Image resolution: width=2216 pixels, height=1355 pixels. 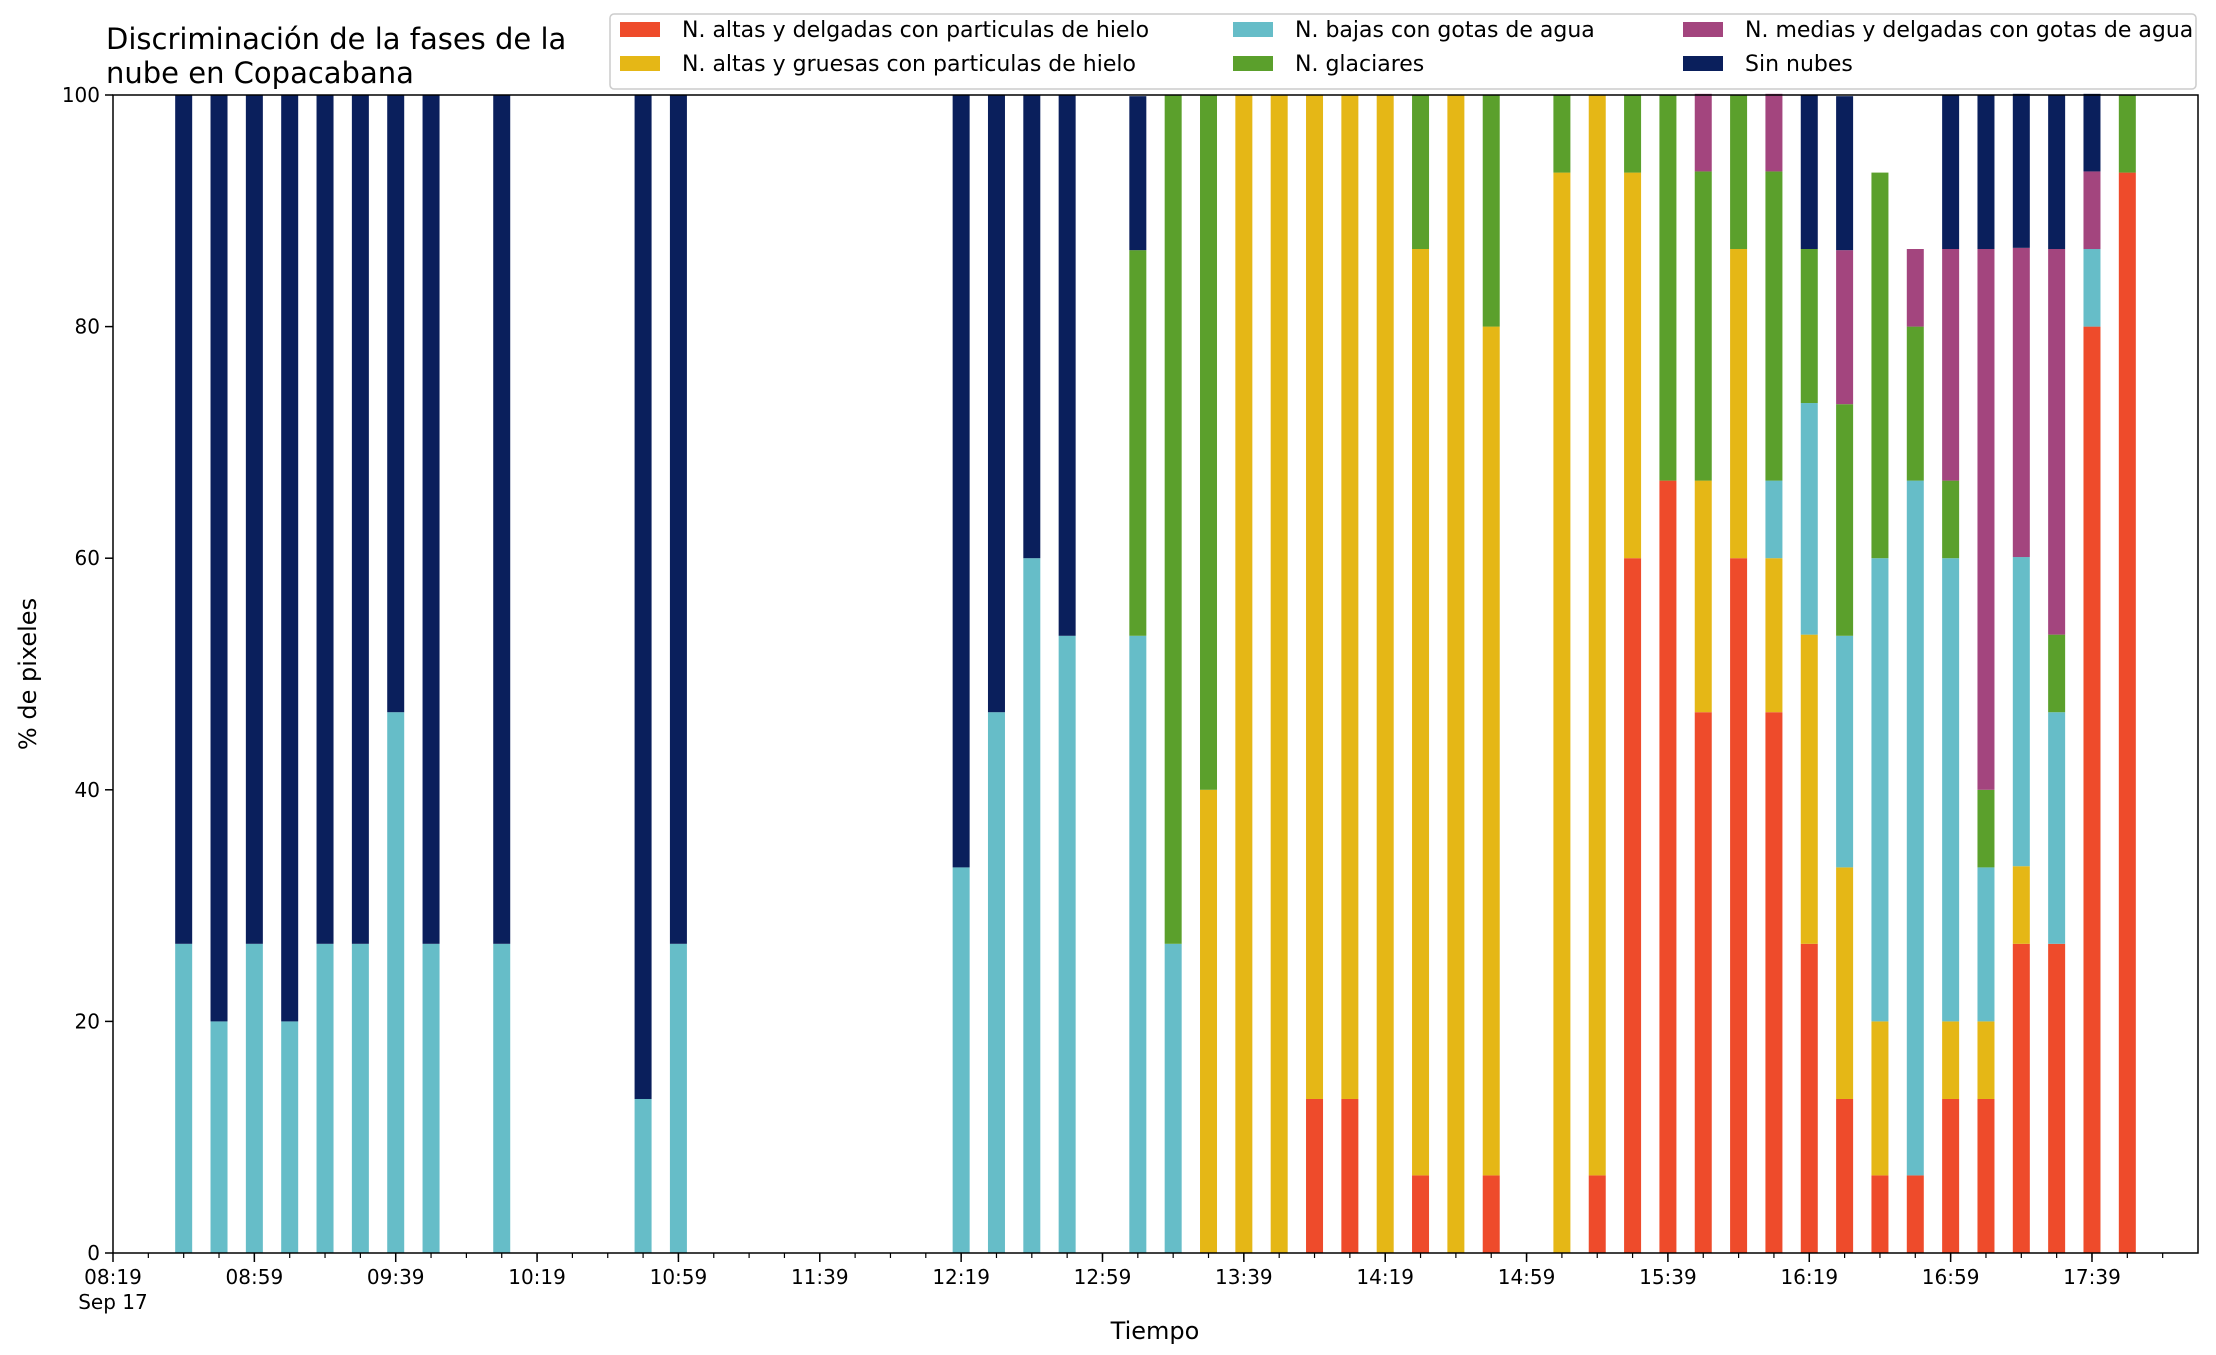 What do you see at coordinates (1253, 29) in the screenshot?
I see `legend-swatch` at bounding box center [1253, 29].